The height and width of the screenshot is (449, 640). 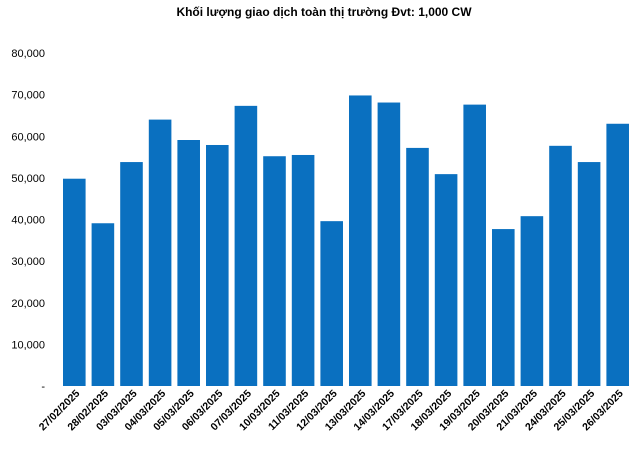 I want to click on y-tick-label: 50,000, so click(x=28, y=179).